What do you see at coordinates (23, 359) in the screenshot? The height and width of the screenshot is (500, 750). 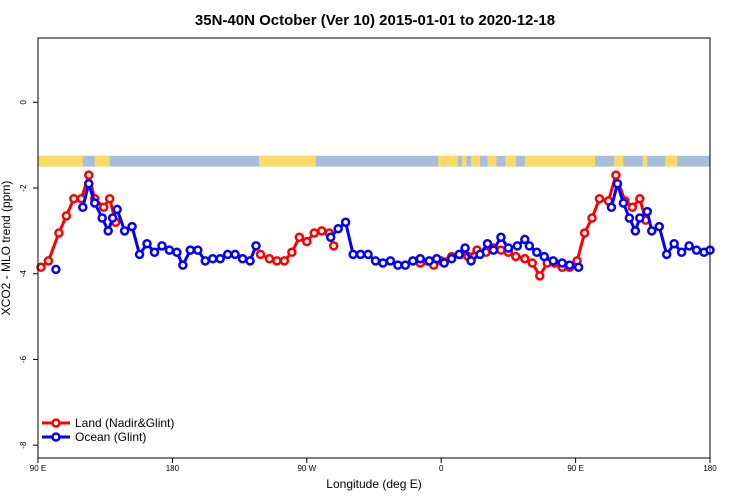 I see `y-tick-label: -6` at bounding box center [23, 359].